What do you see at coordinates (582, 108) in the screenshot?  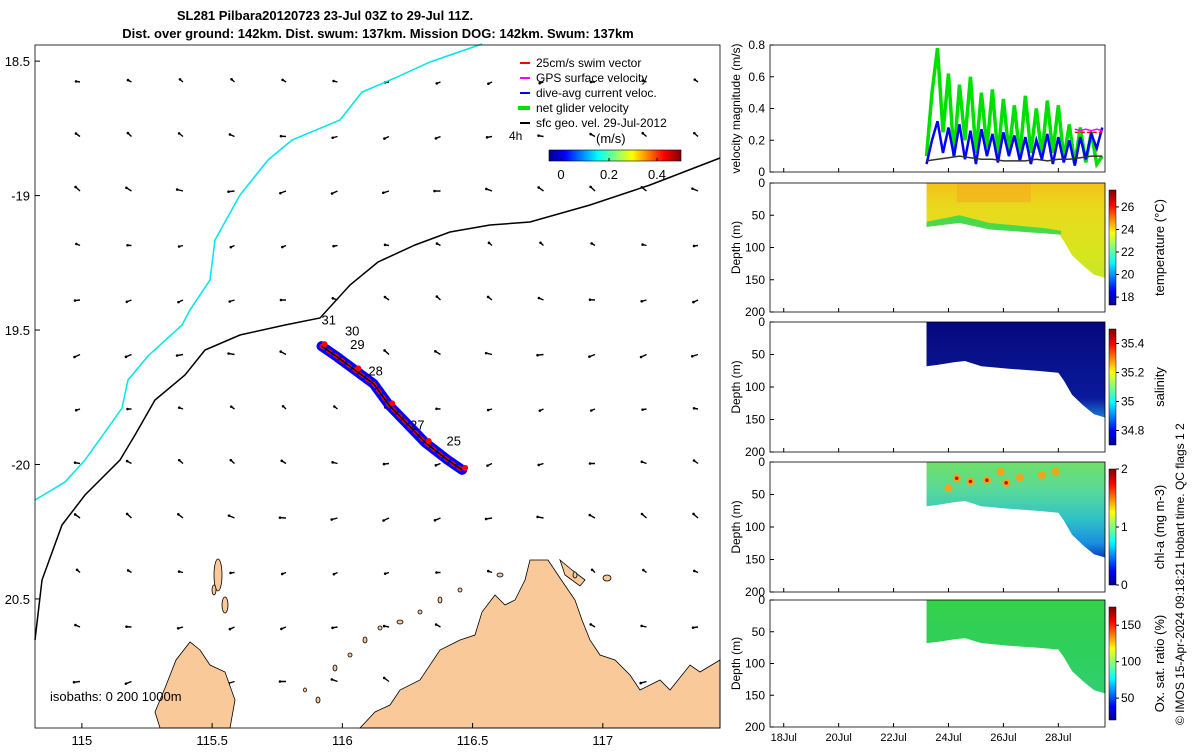 I see `legend-label-net: net glider velocity` at bounding box center [582, 108].